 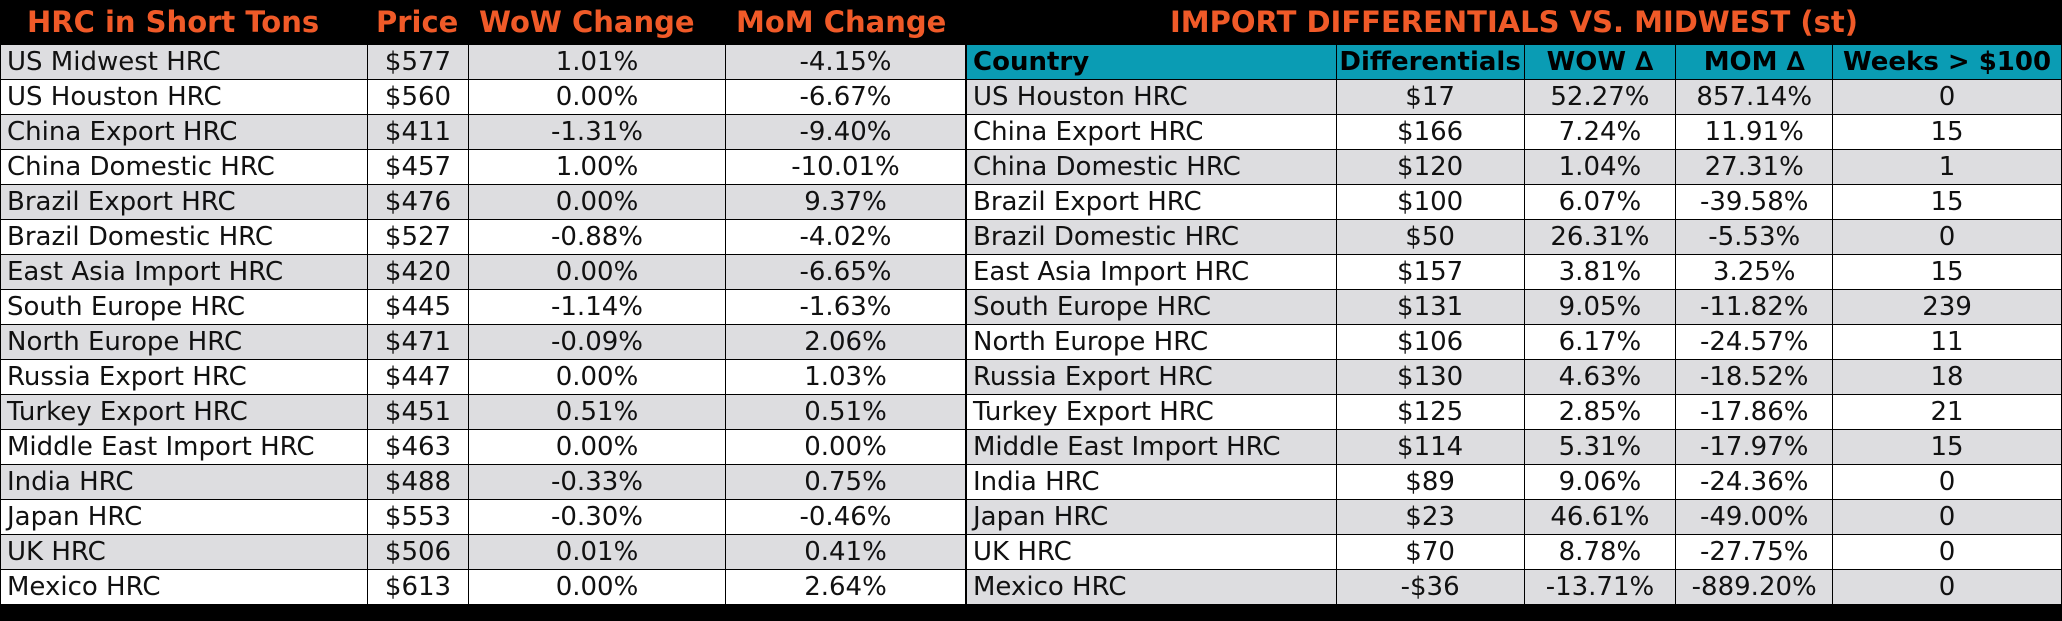 I want to click on country-cell: Mexico HRC, so click(x=1151, y=587).